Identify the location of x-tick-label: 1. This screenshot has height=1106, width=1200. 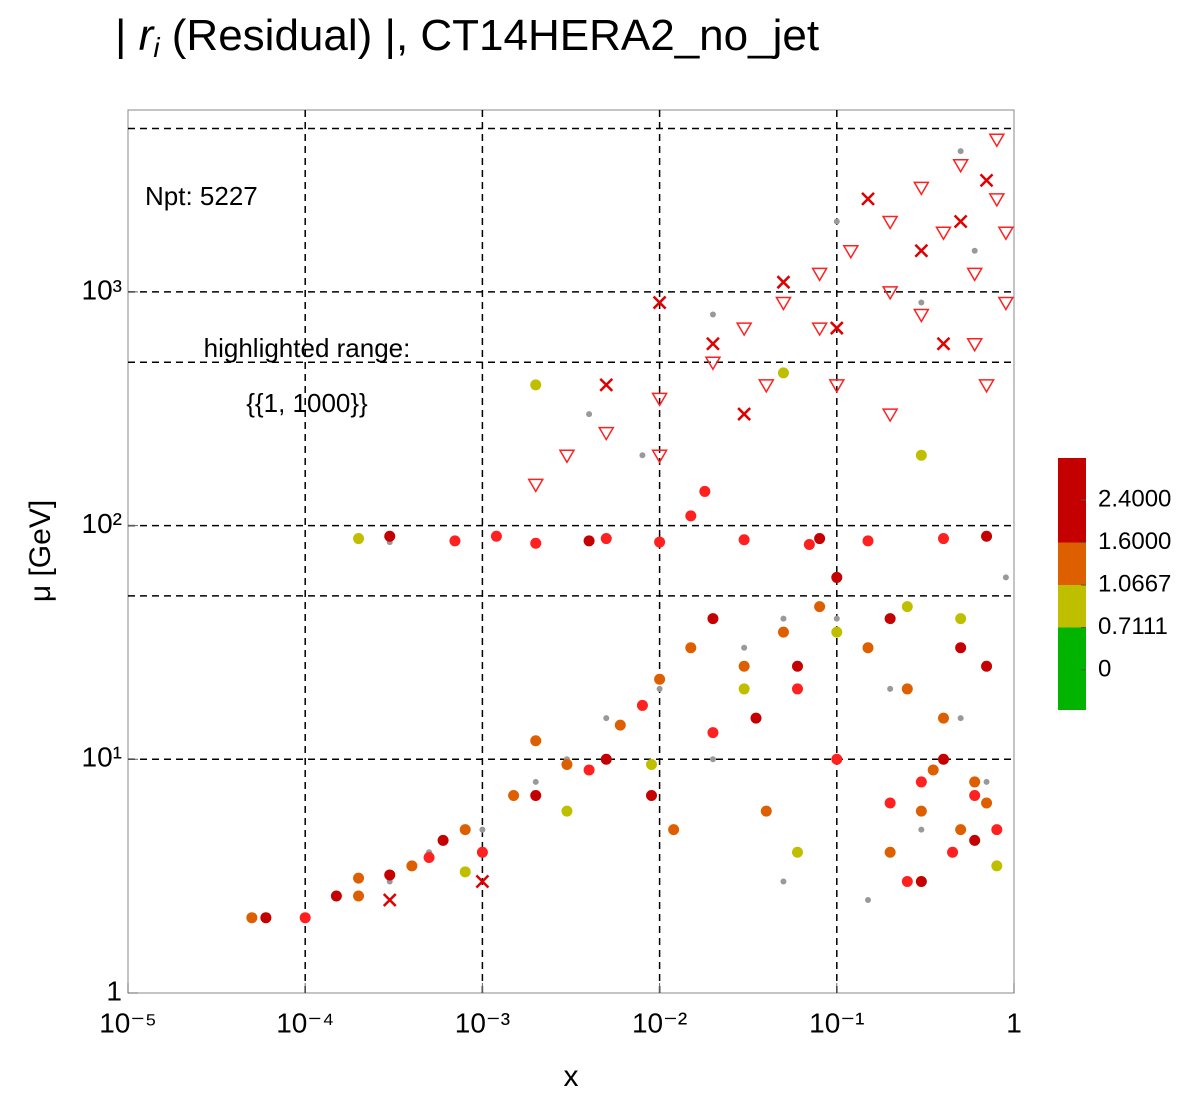
(1014, 1022).